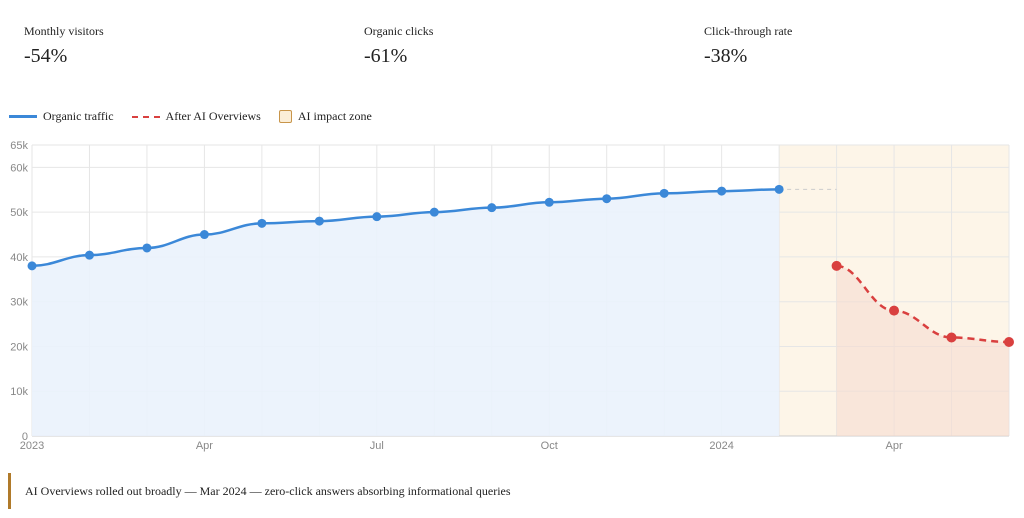  What do you see at coordinates (23, 116) in the screenshot?
I see `line-swatch-icon` at bounding box center [23, 116].